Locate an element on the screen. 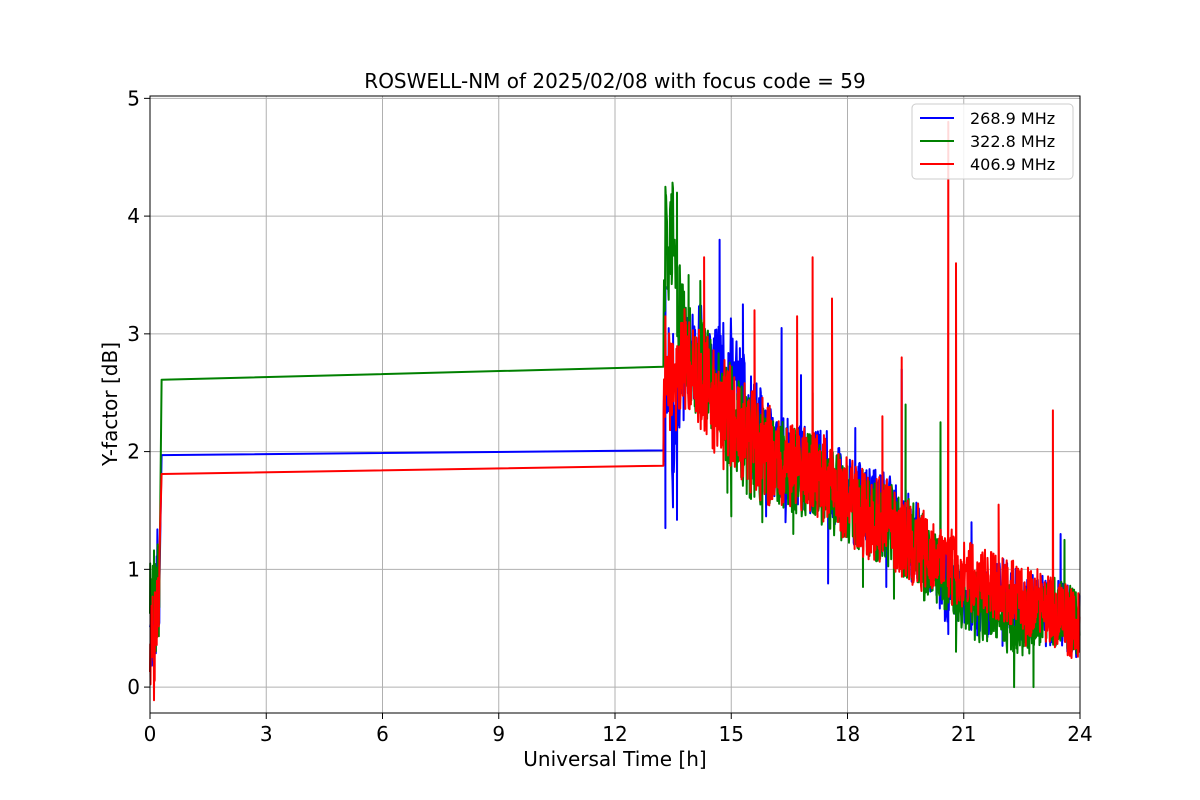 The image size is (1200, 800). legend-box is located at coordinates (992, 141).